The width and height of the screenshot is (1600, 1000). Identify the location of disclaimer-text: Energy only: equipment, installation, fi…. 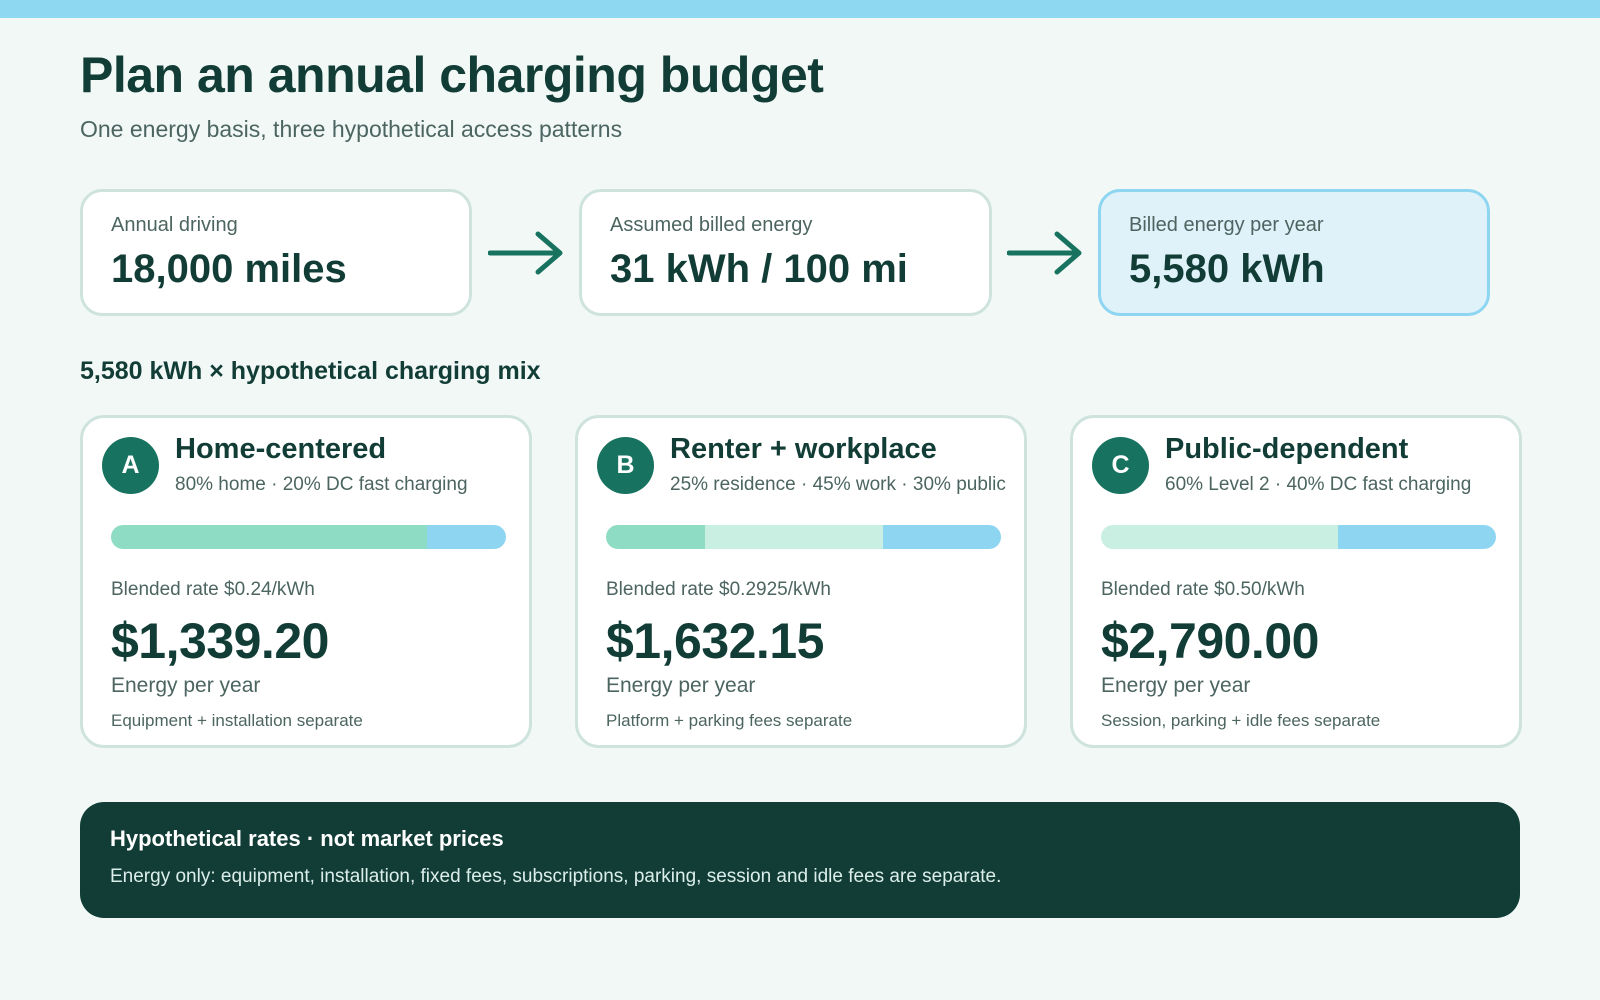
(556, 876).